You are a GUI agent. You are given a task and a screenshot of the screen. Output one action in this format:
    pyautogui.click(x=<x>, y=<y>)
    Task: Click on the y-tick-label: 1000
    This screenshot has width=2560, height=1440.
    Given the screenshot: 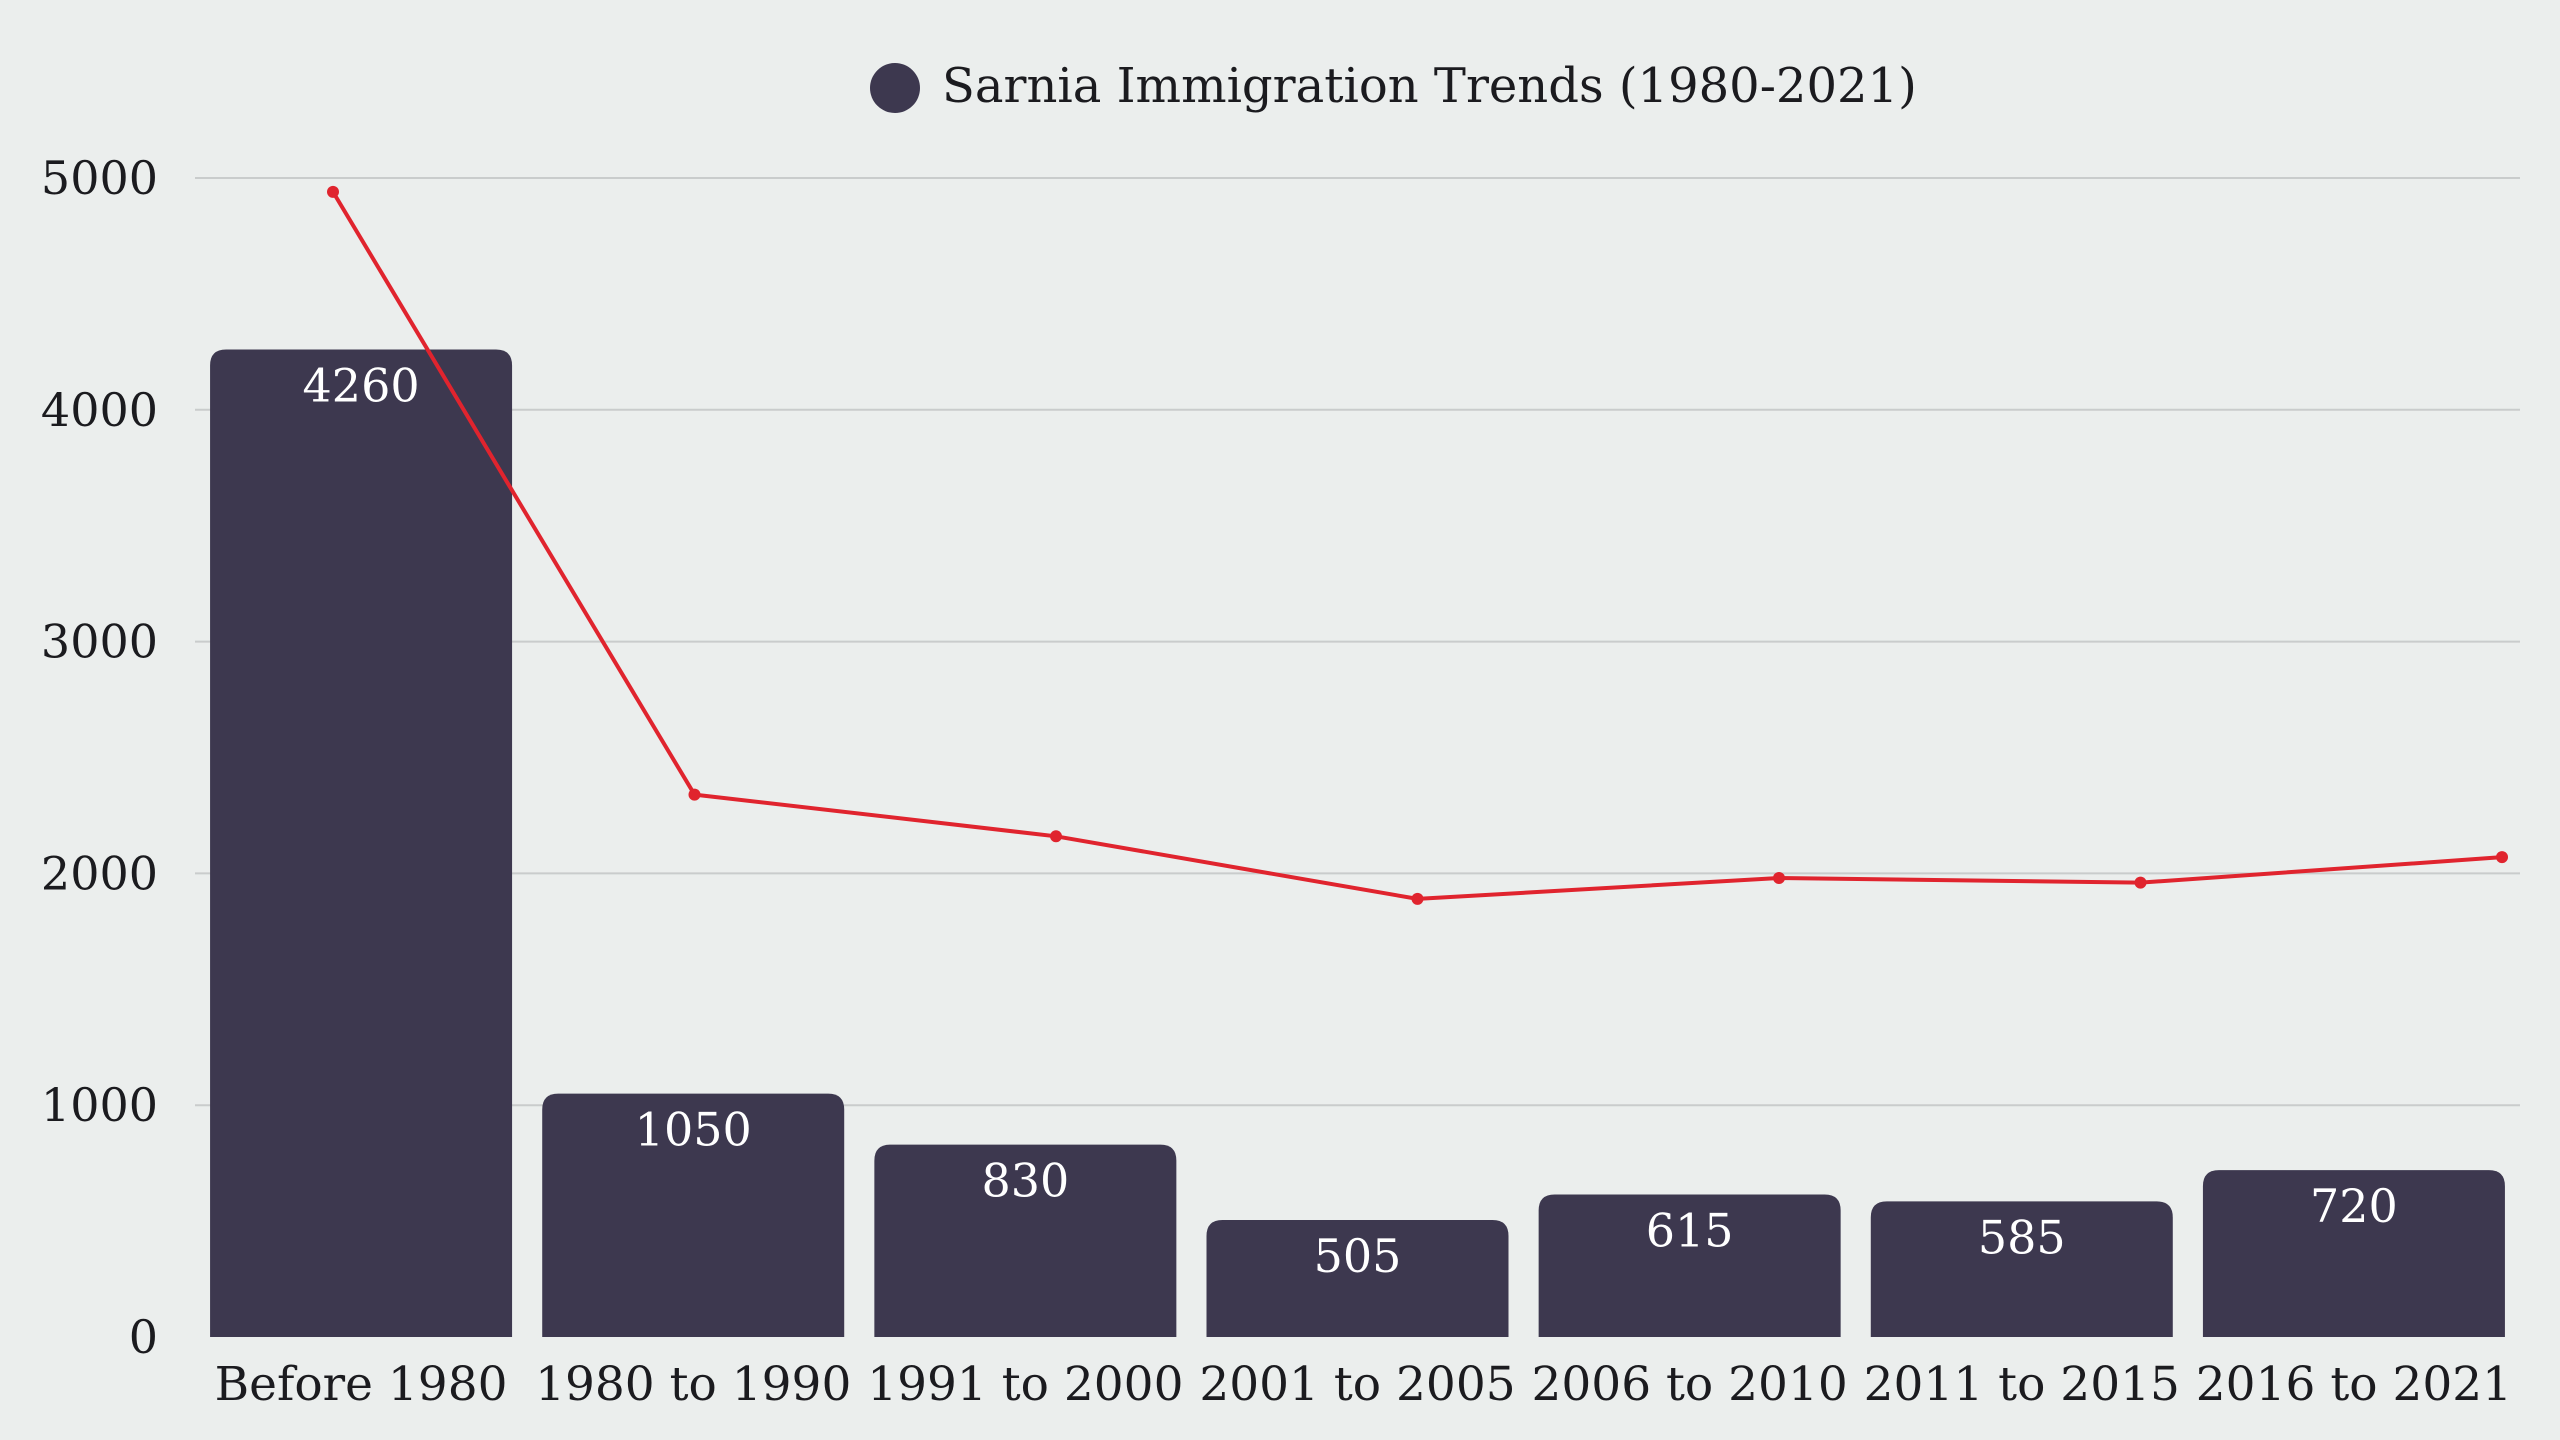 What is the action you would take?
    pyautogui.click(x=99, y=1105)
    